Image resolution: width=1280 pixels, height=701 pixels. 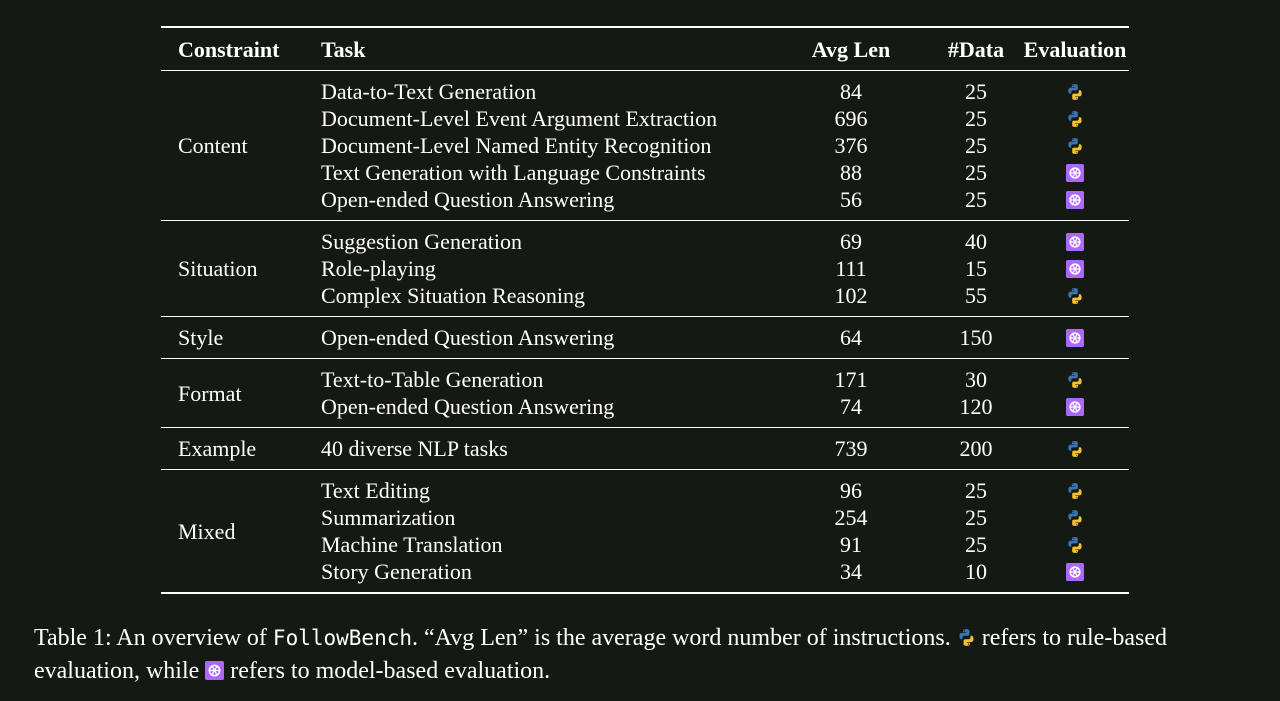 What do you see at coordinates (851, 295) in the screenshot?
I see `avg-len-cell: 102` at bounding box center [851, 295].